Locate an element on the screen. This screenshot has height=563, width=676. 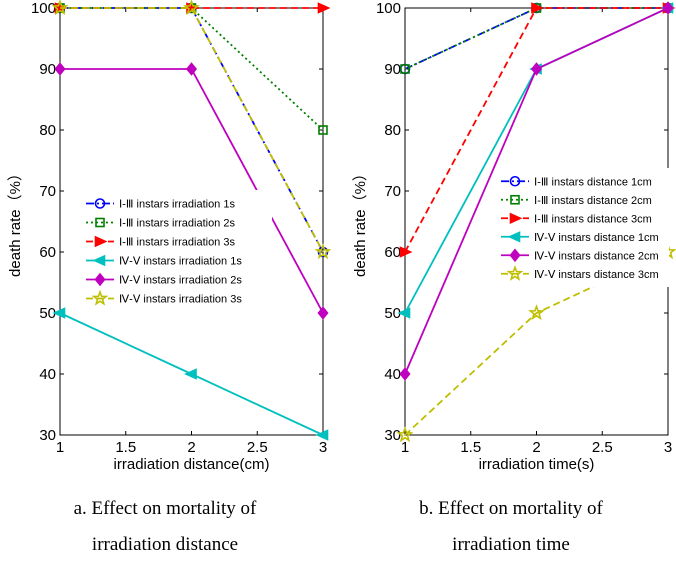
legend-entry: Ⅰ-Ⅲ instars irradiation 1s is located at coordinates (177, 205).